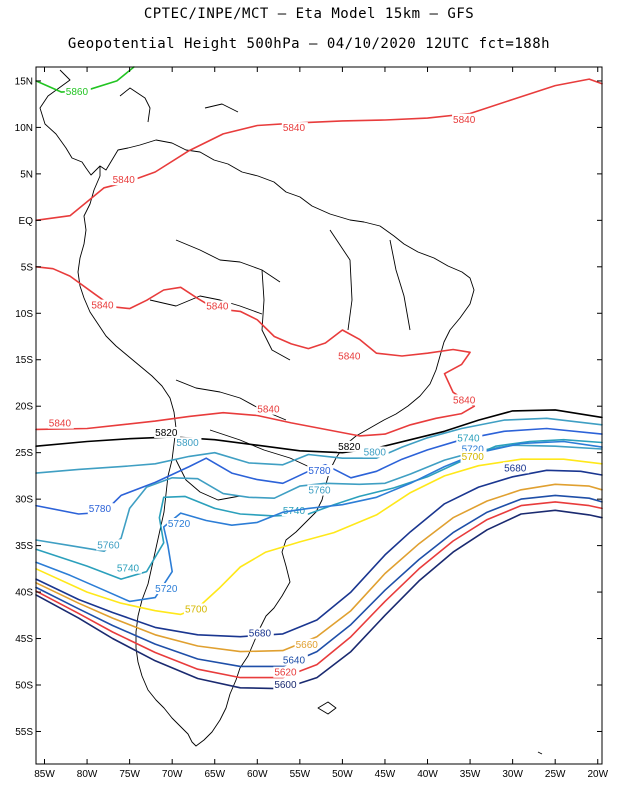 This screenshot has width=618, height=800. Describe the element at coordinates (27, 267) in the screenshot. I see `lat-tick-label: 5S` at that location.